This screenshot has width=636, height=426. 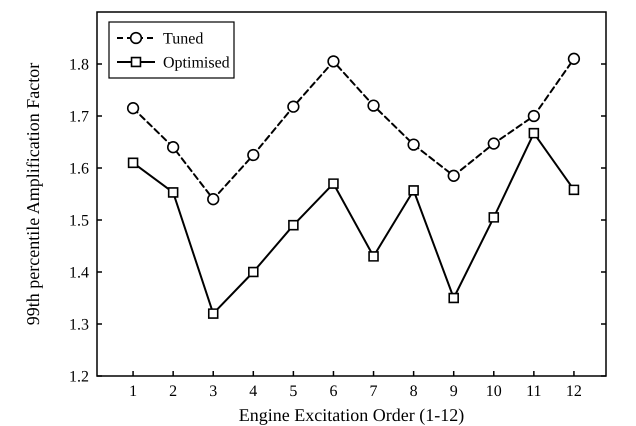 I want to click on x-tick-label: 2, so click(x=173, y=391).